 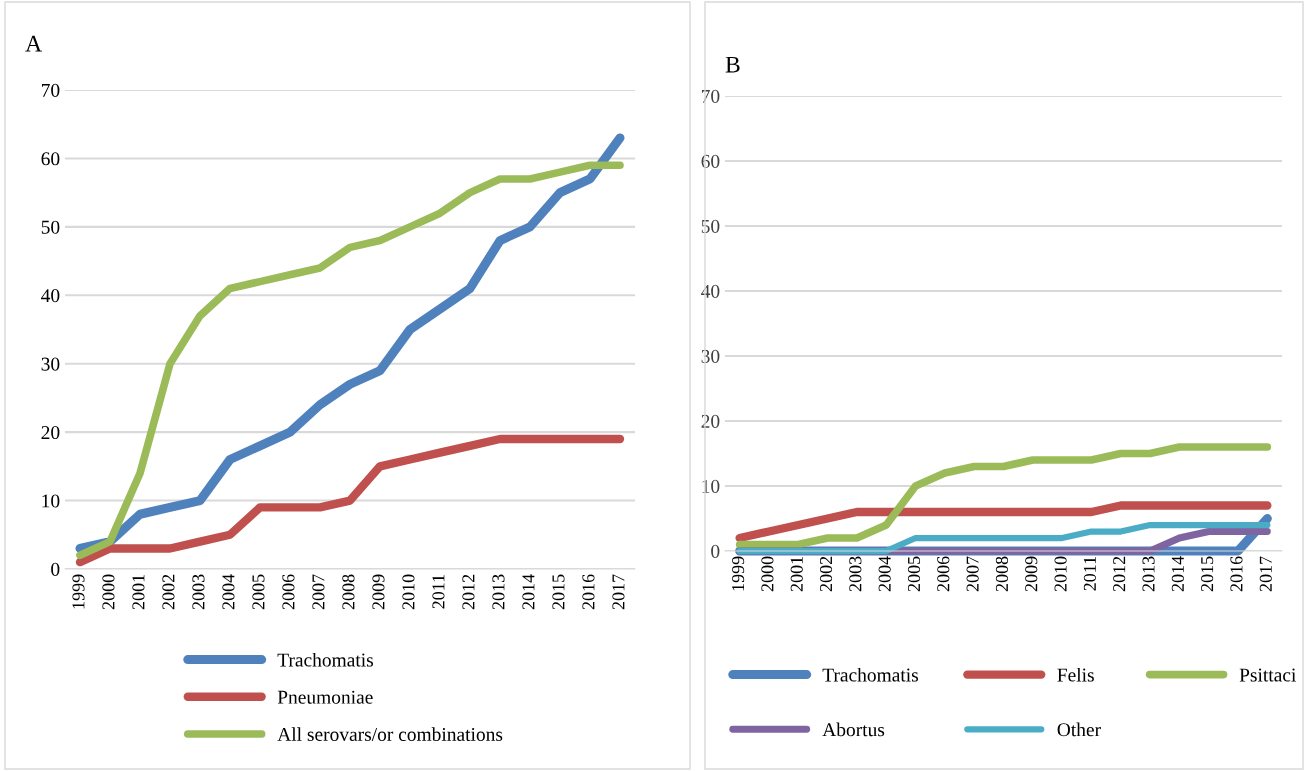 What do you see at coordinates (853, 729) in the screenshot?
I see `legend-label: Abortus` at bounding box center [853, 729].